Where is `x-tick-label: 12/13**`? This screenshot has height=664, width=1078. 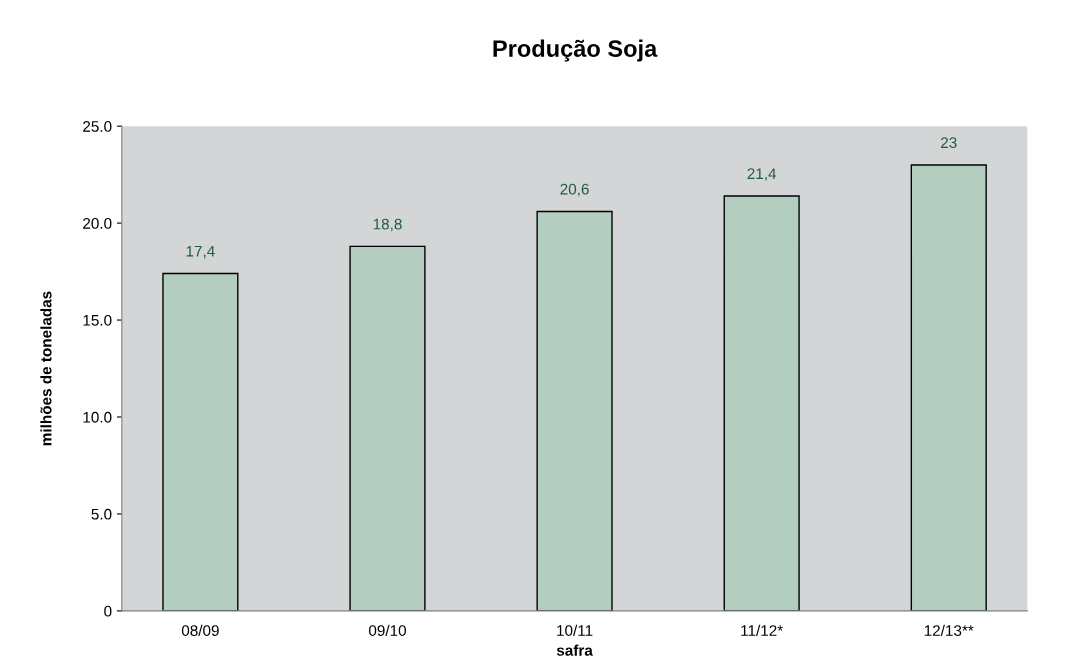 x-tick-label: 12/13** is located at coordinates (949, 630).